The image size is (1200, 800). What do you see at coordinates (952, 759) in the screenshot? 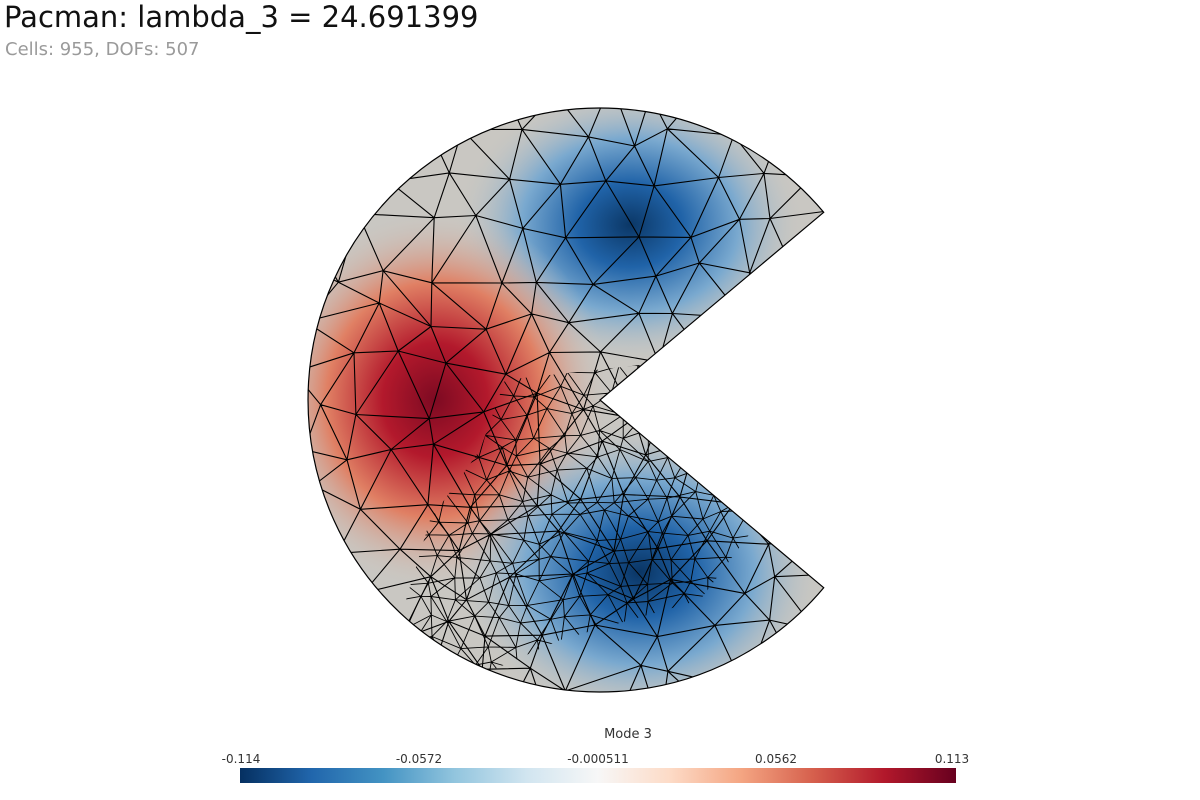
I see `colorbar-tick-max: 0.113` at bounding box center [952, 759].